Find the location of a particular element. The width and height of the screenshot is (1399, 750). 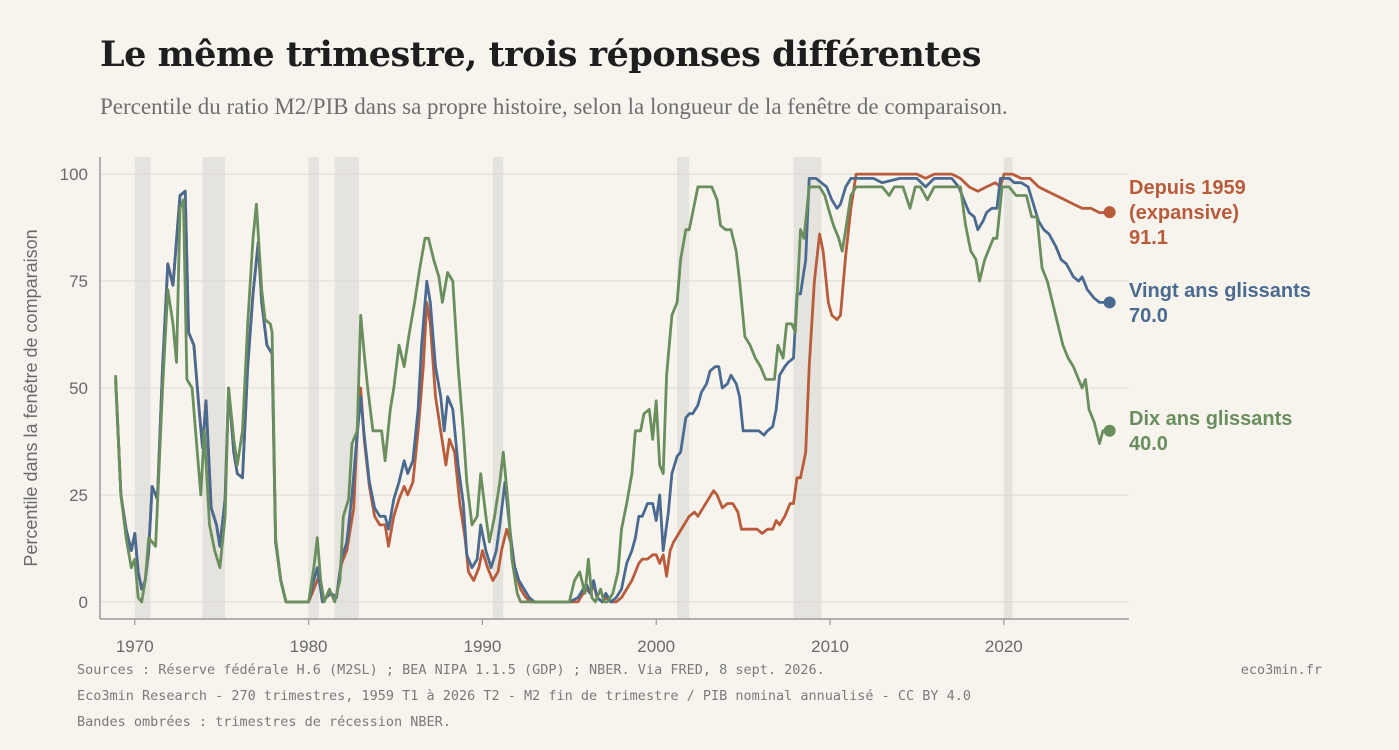

series-end-label: 70.0 is located at coordinates (1148, 316).